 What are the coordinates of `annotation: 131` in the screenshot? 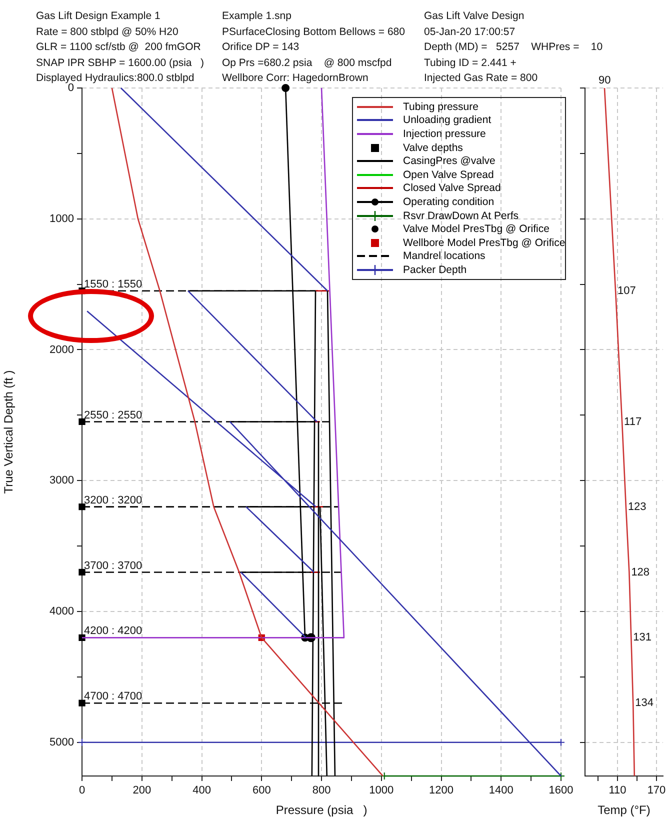 It's located at (642, 638).